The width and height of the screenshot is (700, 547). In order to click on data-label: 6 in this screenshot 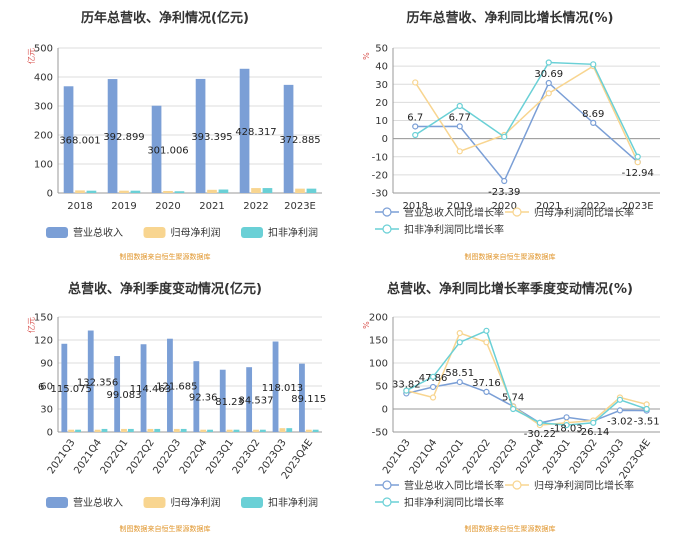, I will do `click(41, 387)`.